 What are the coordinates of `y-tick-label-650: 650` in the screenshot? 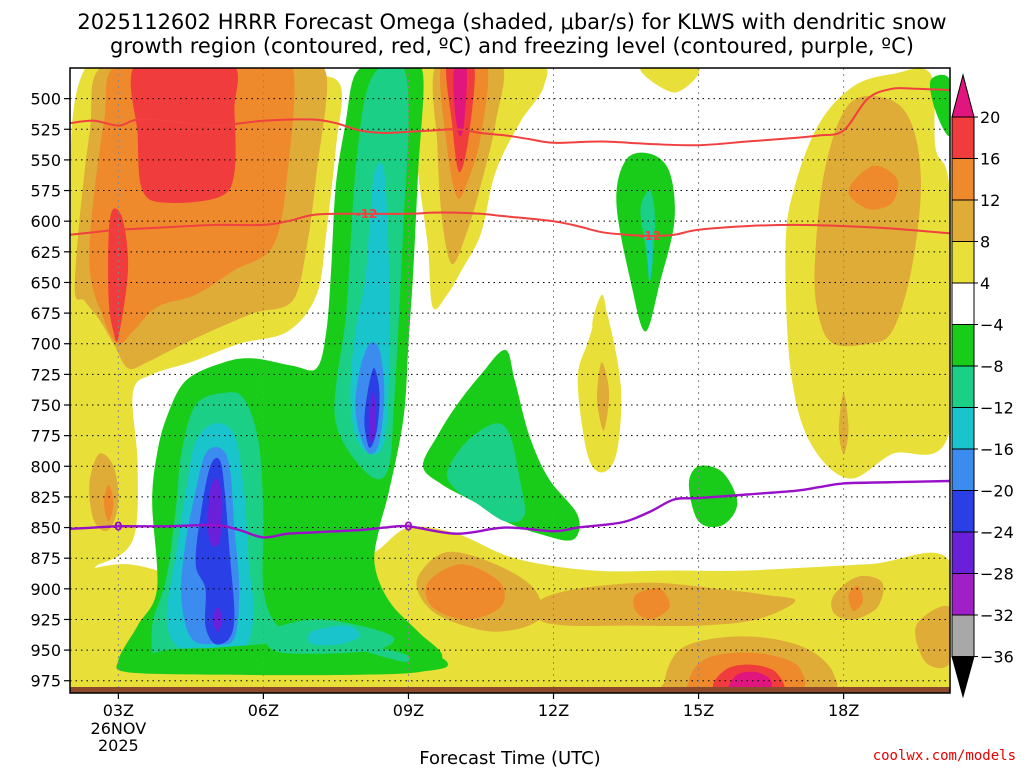 It's located at (45, 282).